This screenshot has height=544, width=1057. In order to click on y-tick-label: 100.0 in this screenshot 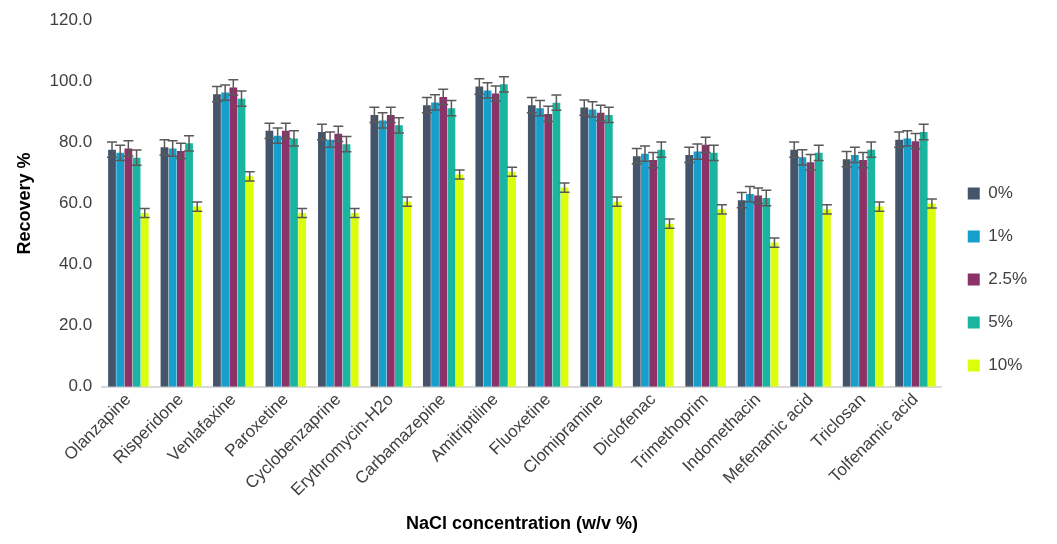, I will do `click(71, 80)`.